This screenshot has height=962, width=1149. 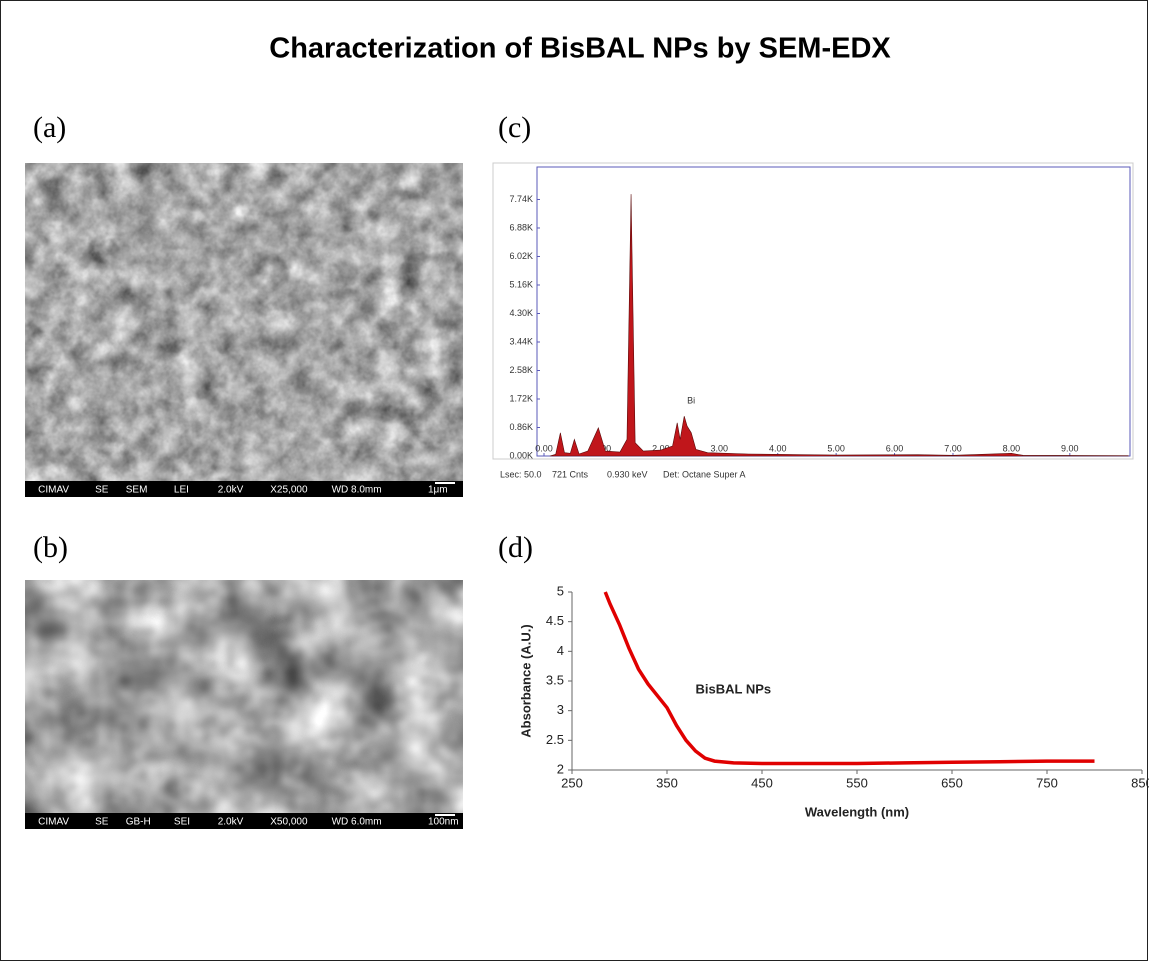 I want to click on spectrum-area, so click(x=839, y=325).